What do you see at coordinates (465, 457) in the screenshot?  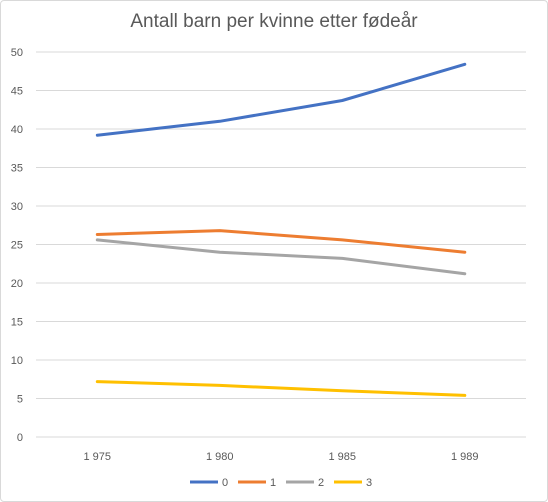 I see `x-tick-label: 1 989` at bounding box center [465, 457].